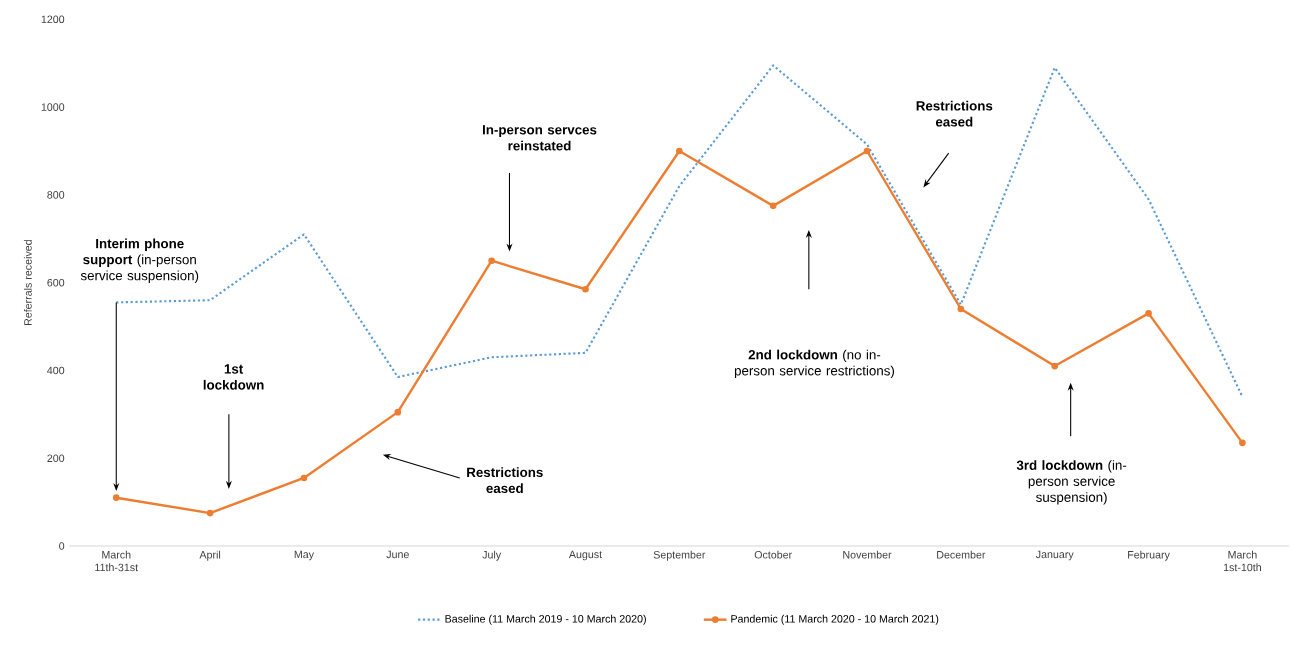 This screenshot has width=1290, height=646. What do you see at coordinates (814, 364) in the screenshot?
I see `annotation: 2nd lockdown (no in-person service restrictions)` at bounding box center [814, 364].